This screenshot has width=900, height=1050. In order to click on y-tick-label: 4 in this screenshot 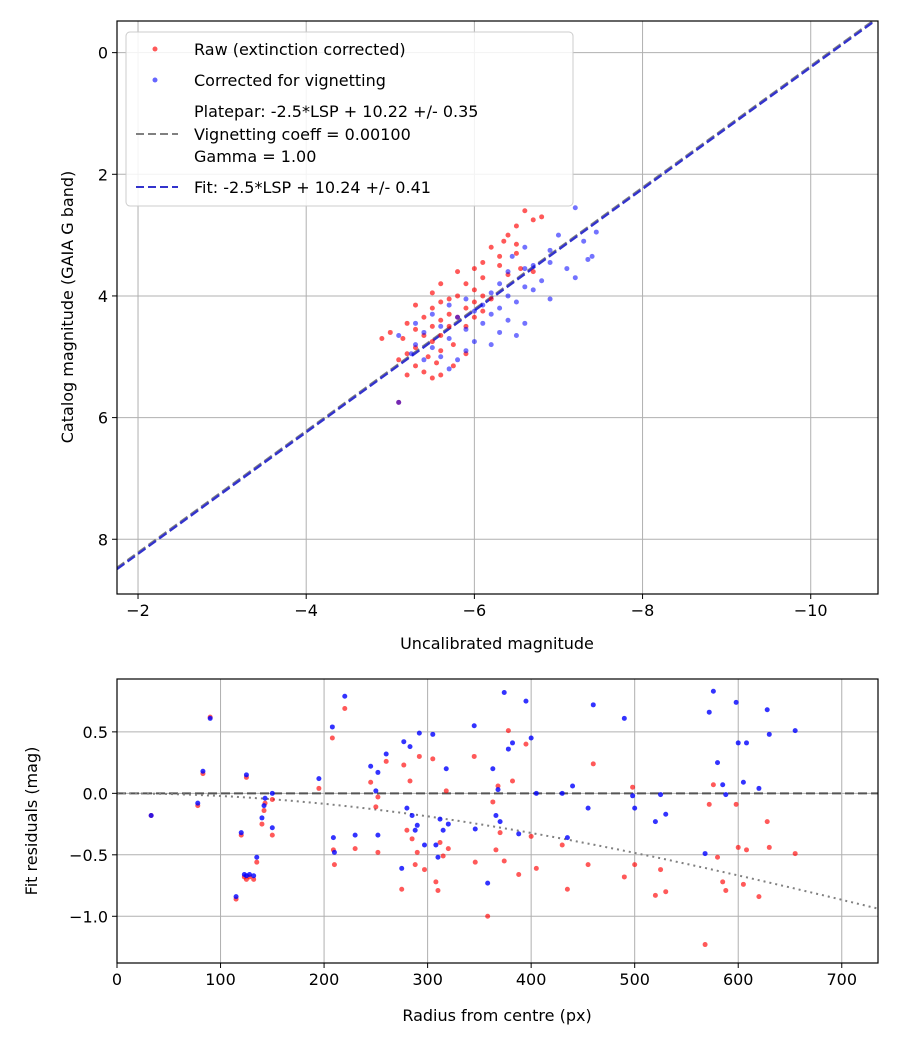, I will do `click(103, 296)`.